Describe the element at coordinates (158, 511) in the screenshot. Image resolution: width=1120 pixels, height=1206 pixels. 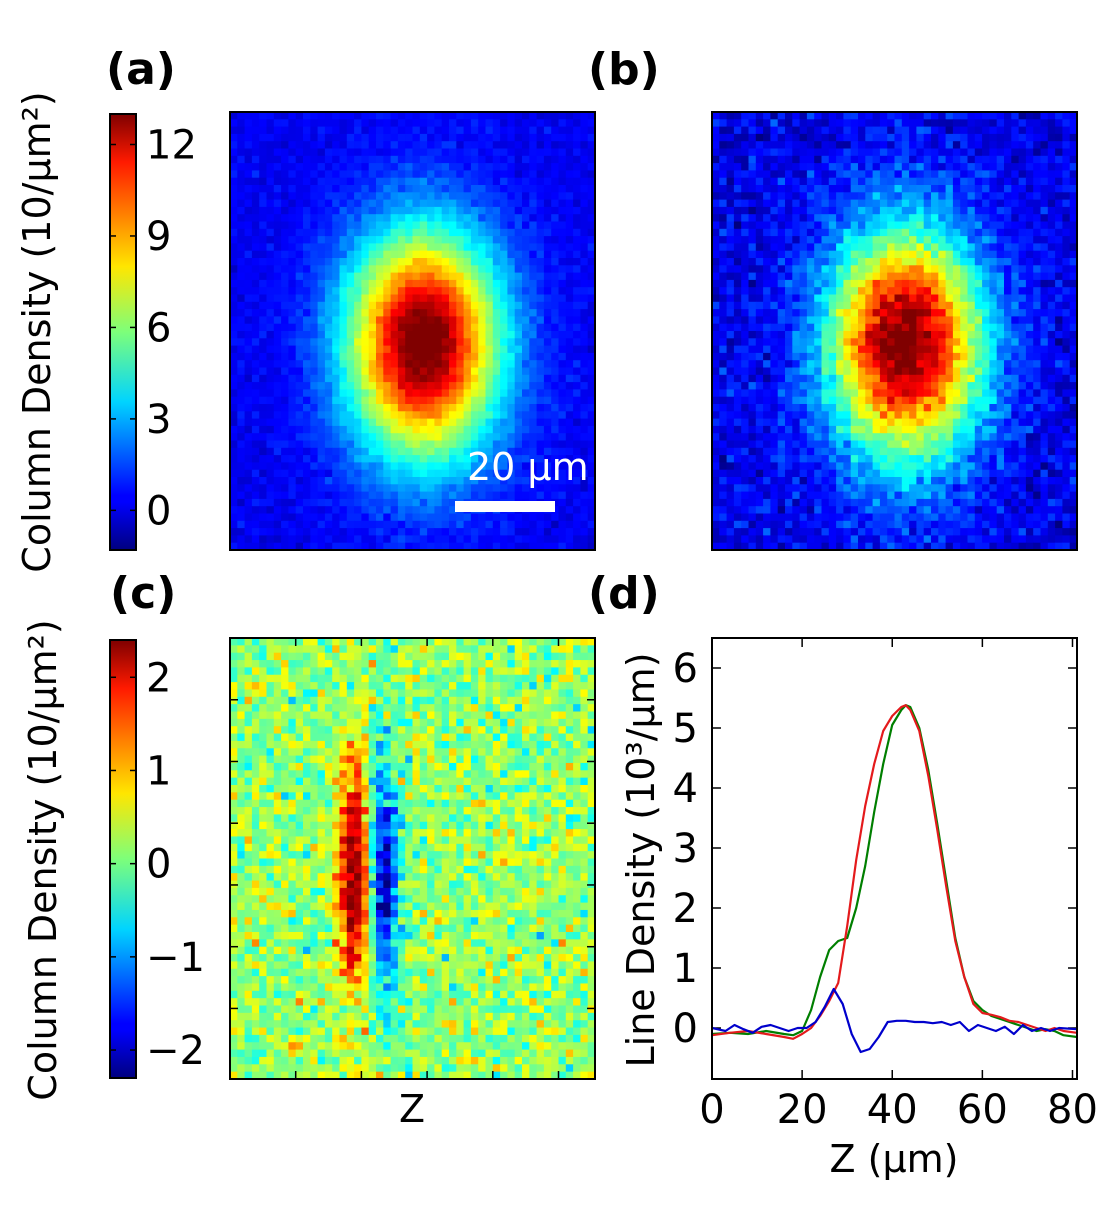
I see `colorbar-top-tick-label: 0` at that location.